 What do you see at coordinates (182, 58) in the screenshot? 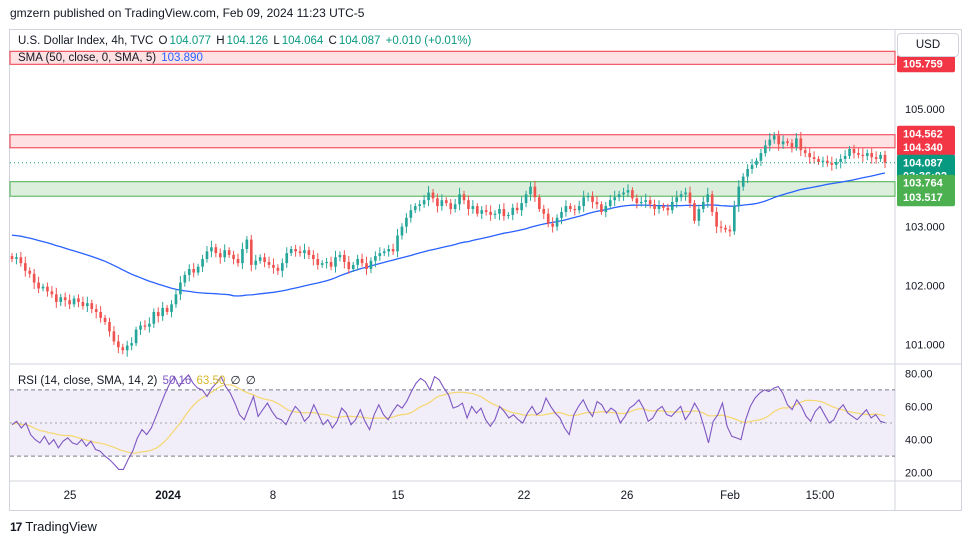
I see `sma-legend-value: 103.890` at bounding box center [182, 58].